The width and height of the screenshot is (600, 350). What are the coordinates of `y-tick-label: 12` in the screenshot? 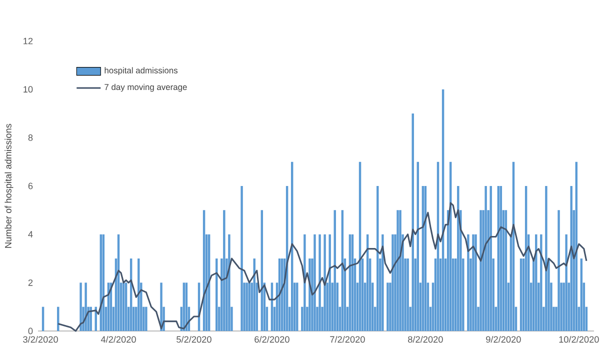 It's located at (28, 41).